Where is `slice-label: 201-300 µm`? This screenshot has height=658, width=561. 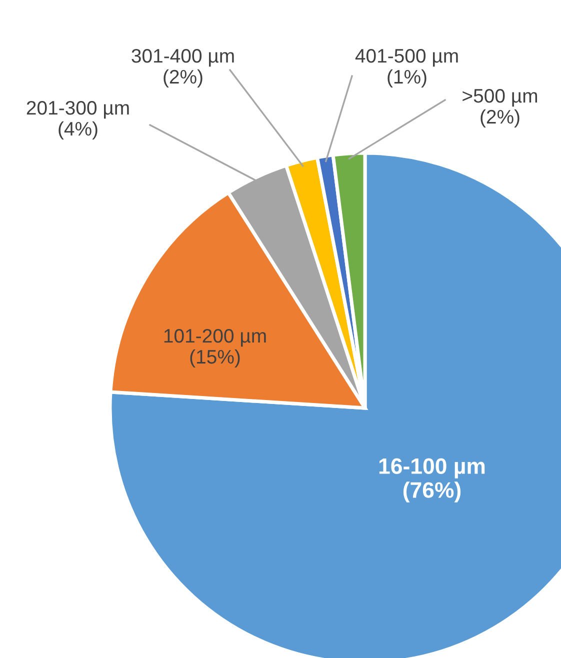 slice-label: 201-300 µm is located at coordinates (77, 109).